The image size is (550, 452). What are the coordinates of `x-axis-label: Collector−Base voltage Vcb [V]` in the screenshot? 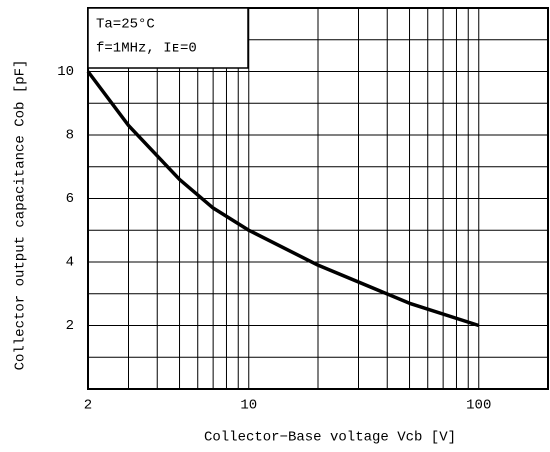 It's located at (330, 438).